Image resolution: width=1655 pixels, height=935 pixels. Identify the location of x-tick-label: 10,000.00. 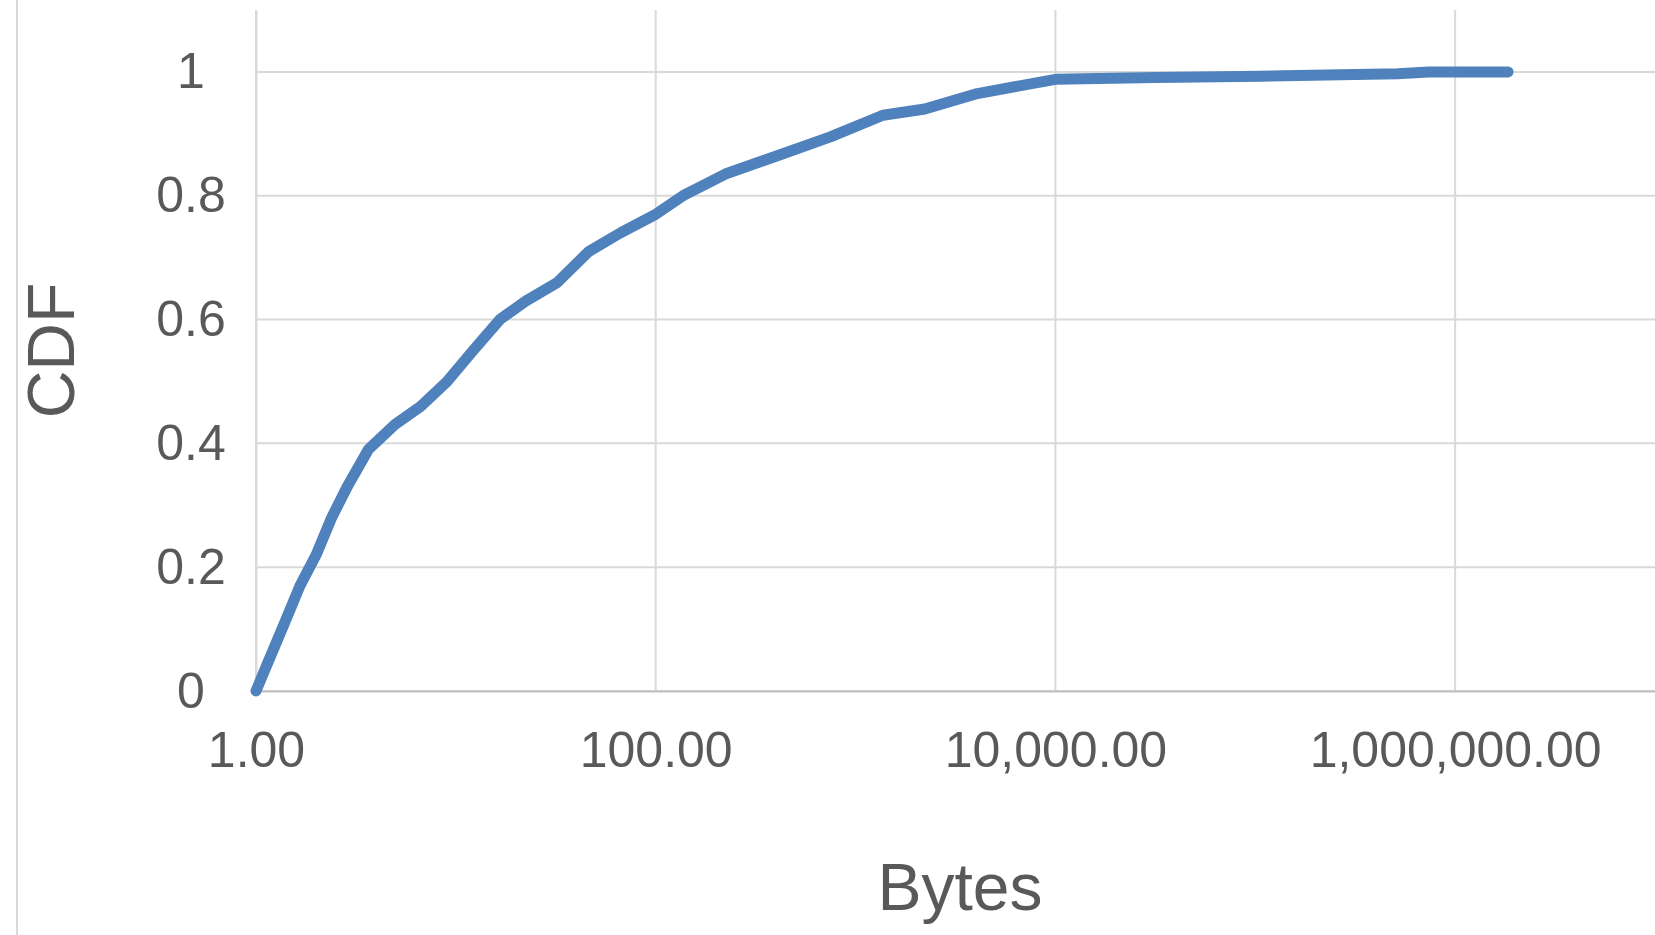
(1056, 749).